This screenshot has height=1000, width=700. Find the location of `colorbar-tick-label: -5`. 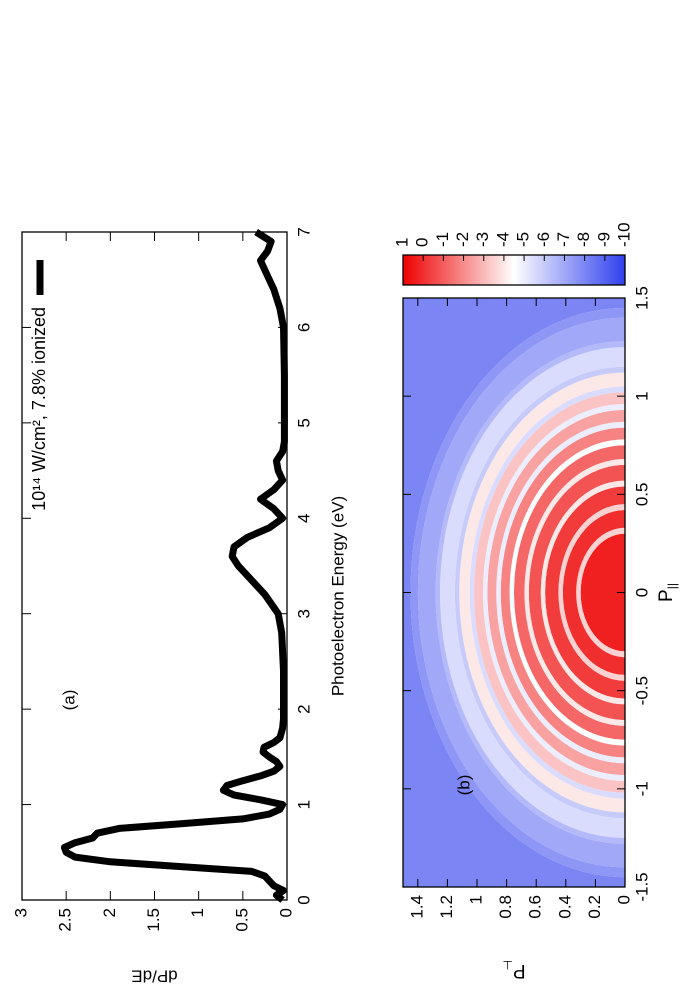

colorbar-tick-label: -5 is located at coordinates (523, 239).